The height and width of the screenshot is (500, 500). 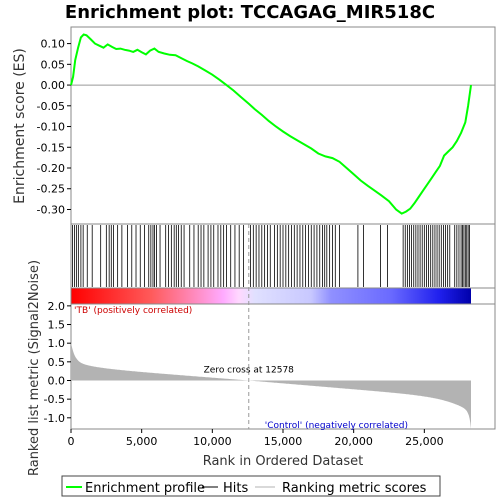 I want to click on ranking-metric-area, so click(x=271, y=385).